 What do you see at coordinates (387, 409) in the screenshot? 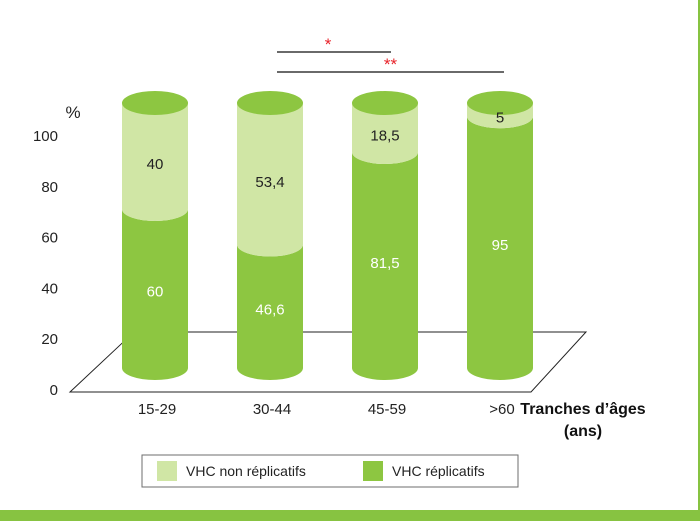
I see `x-tick-label: 45-59` at bounding box center [387, 409].